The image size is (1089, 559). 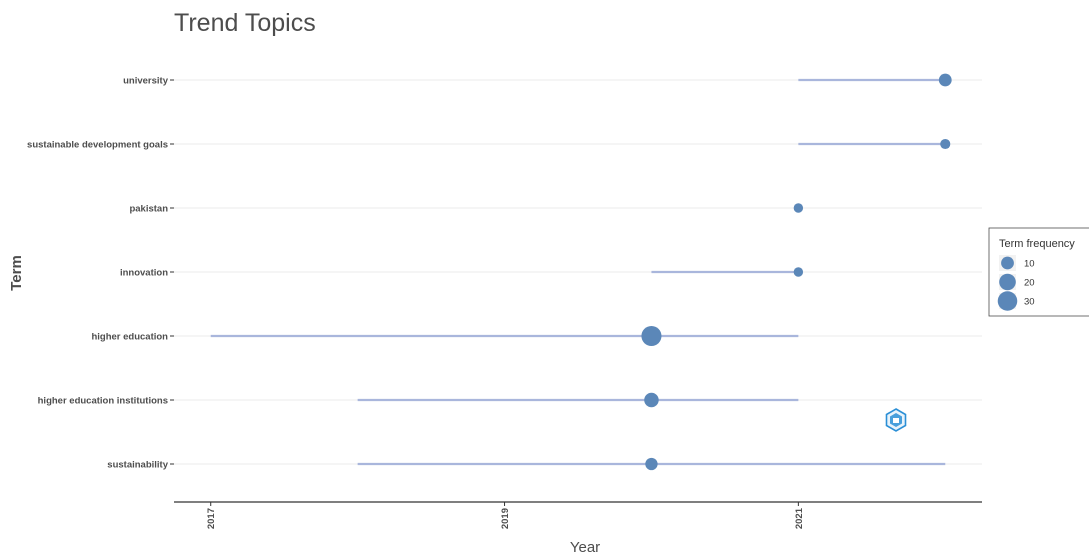 What do you see at coordinates (144, 273) in the screenshot?
I see `term-label: innovation` at bounding box center [144, 273].